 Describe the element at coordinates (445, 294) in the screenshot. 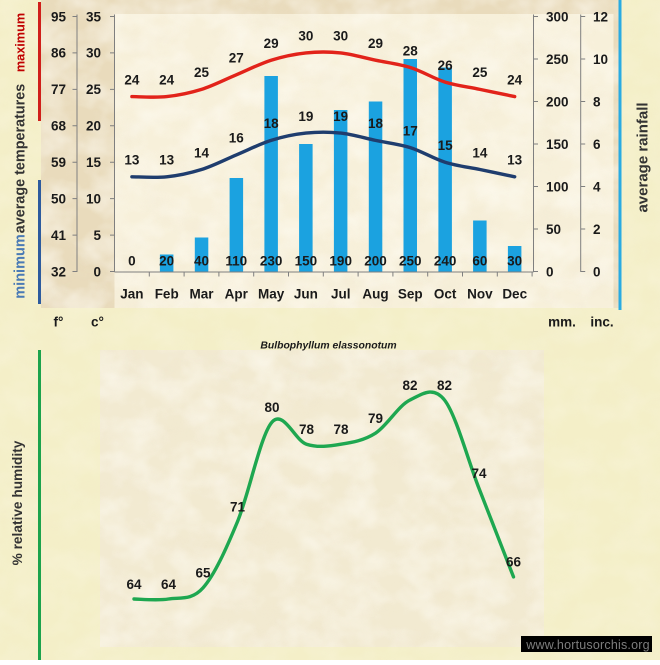

I see `svg-text: Oct` at that location.